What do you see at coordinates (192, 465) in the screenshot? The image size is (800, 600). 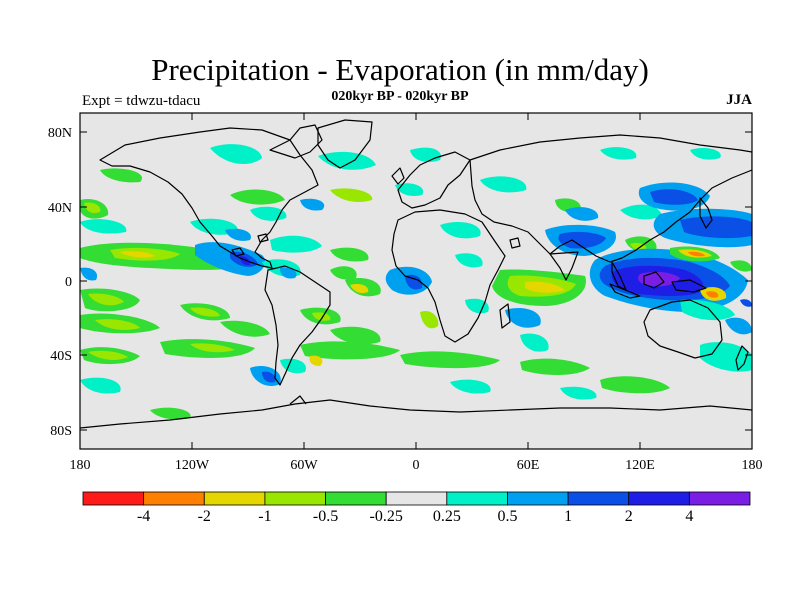 I see `lon-tick-label: 120W` at bounding box center [192, 465].